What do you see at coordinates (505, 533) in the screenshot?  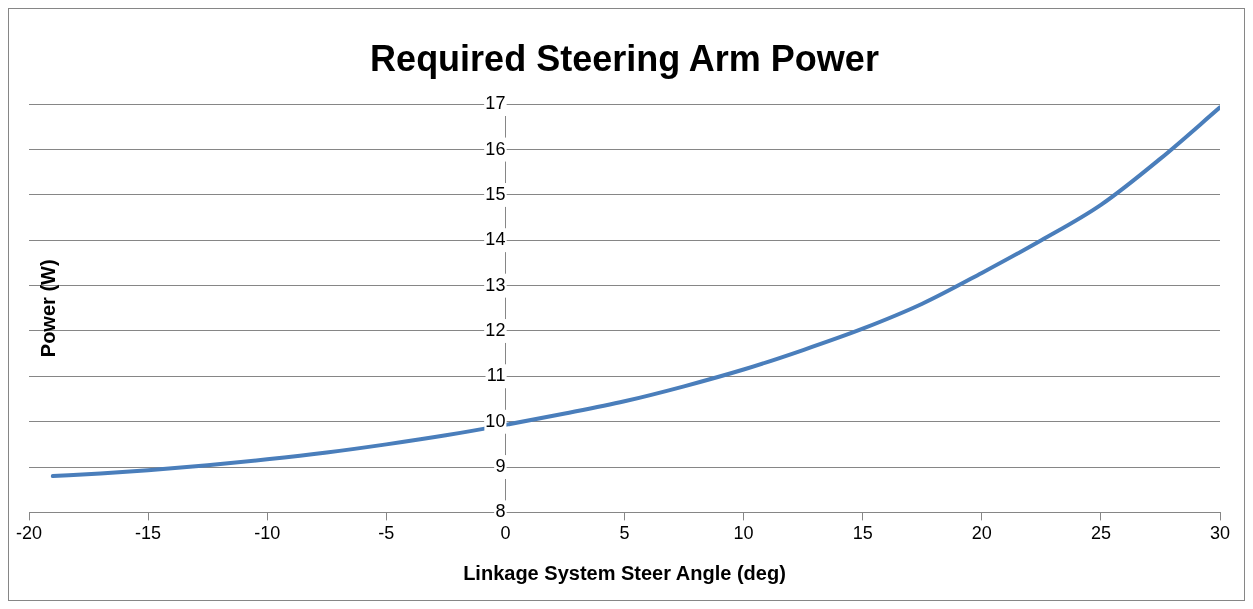 I see `x-tick-label: 0` at bounding box center [505, 533].